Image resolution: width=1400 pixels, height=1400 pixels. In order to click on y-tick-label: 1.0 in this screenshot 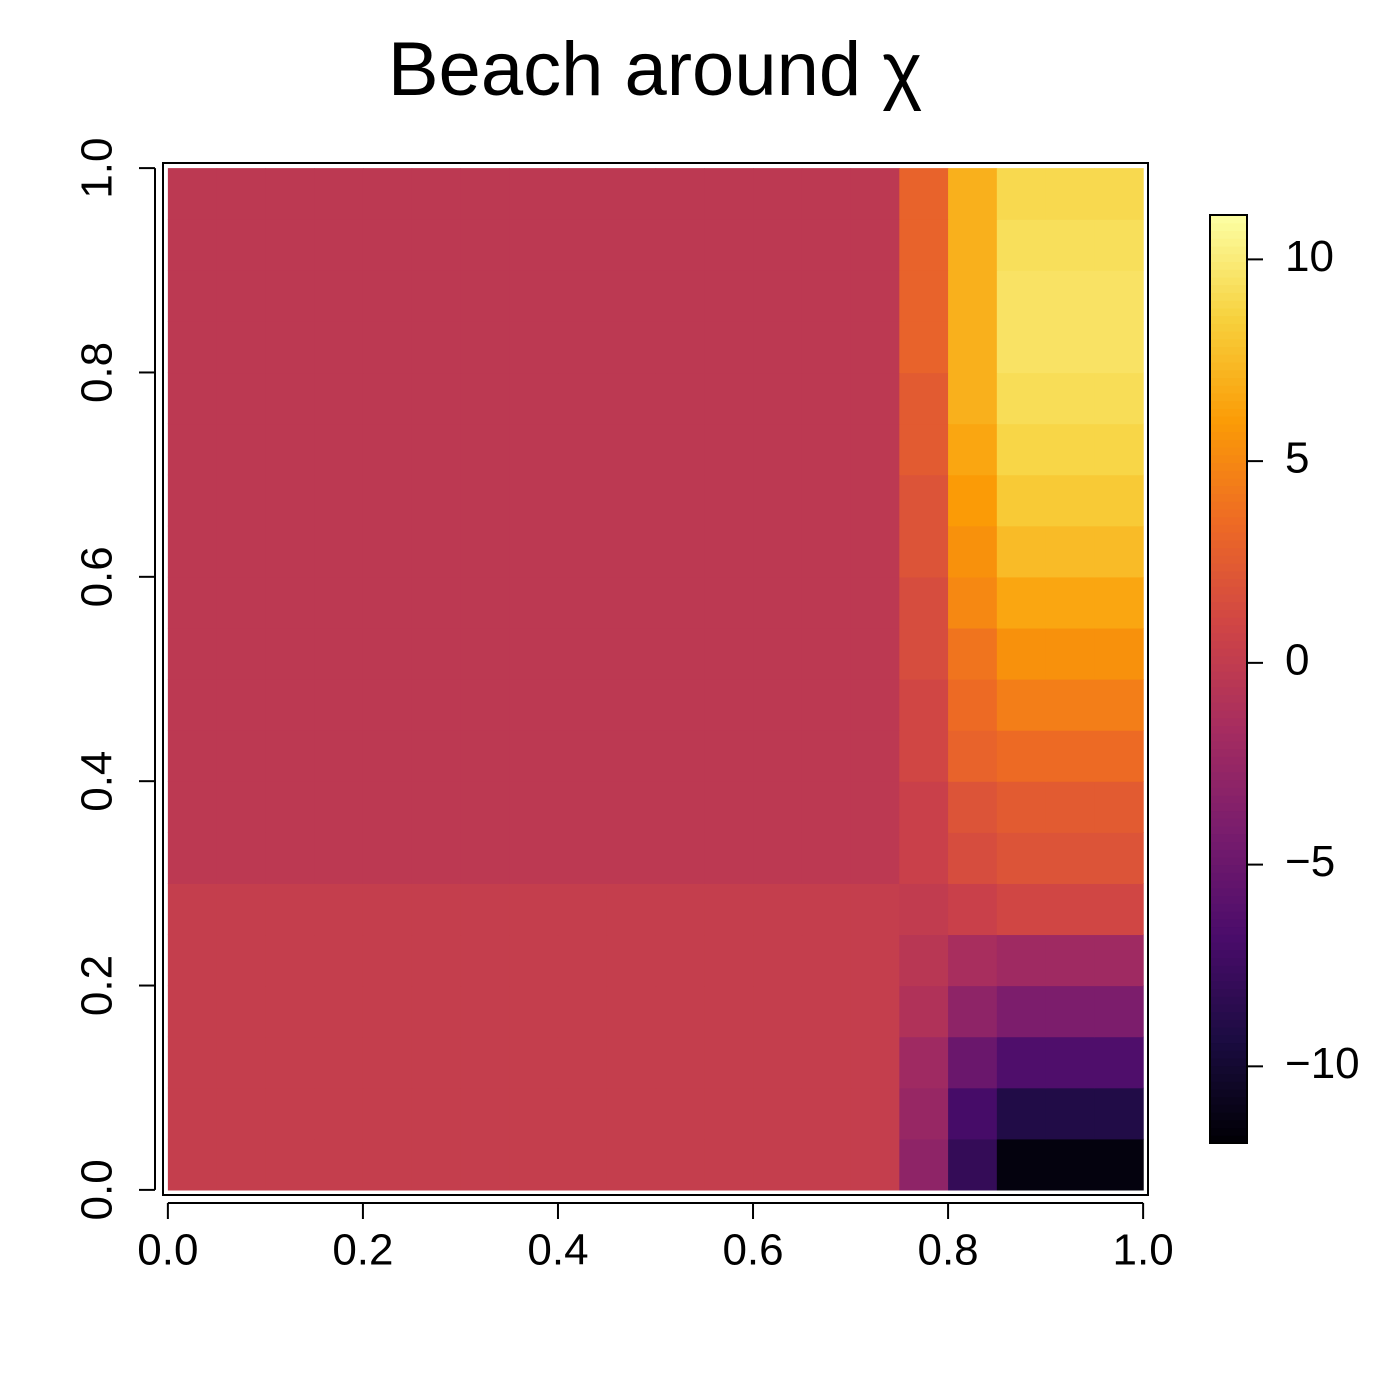, I will do `click(97, 168)`.